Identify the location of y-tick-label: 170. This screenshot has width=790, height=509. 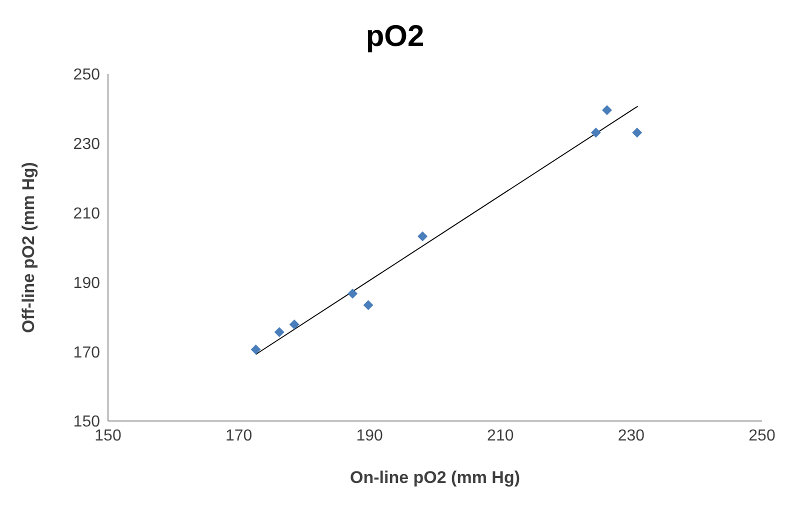
(86, 353).